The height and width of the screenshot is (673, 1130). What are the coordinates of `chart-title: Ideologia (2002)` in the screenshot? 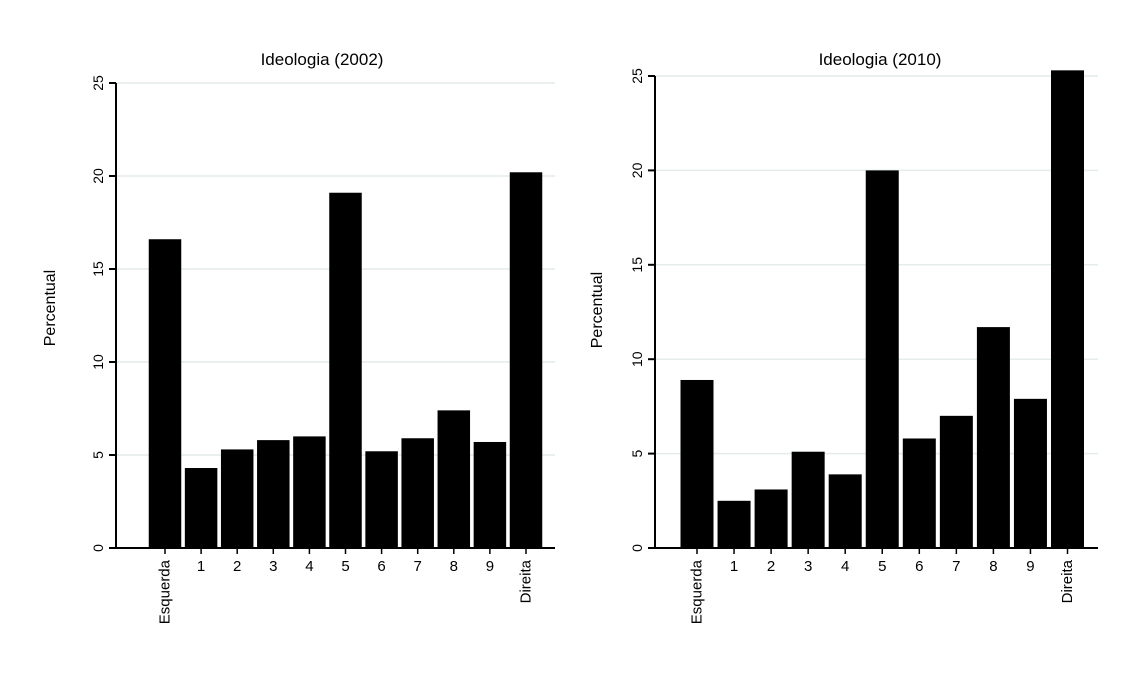 It's located at (322, 59).